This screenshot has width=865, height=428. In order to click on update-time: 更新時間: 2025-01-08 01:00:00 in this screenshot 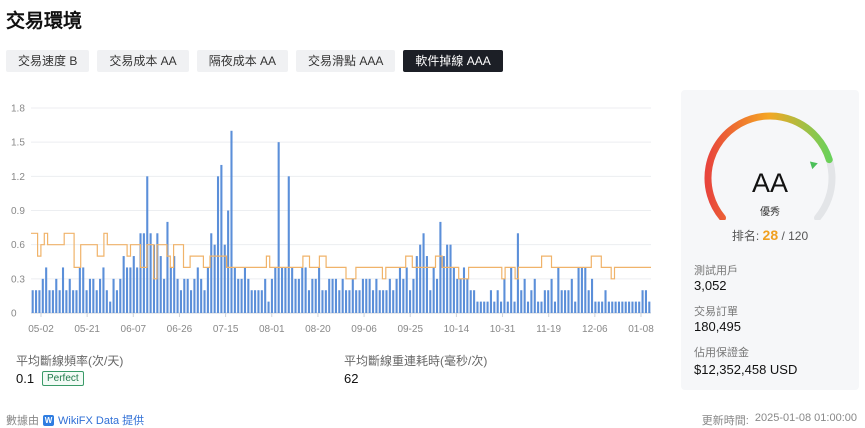, I will do `click(779, 420)`.